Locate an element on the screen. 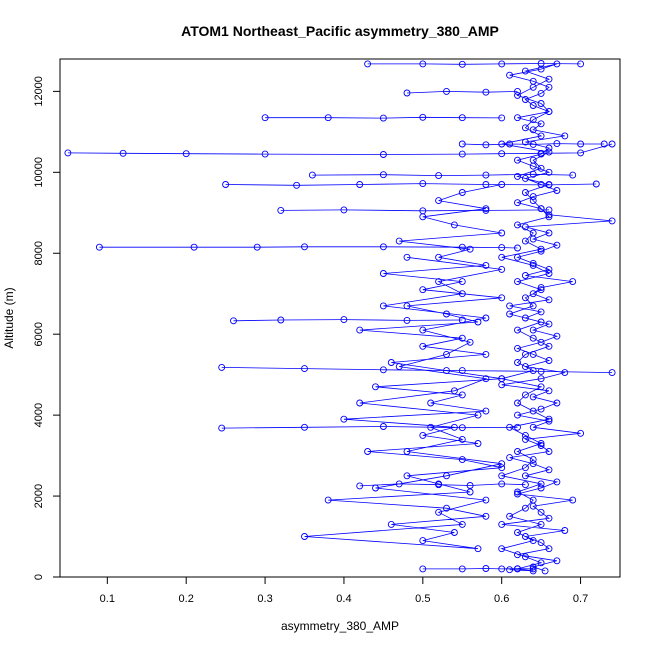  y-axis: 0 2000 4000 6000 8000 10000 12000 is located at coordinates (47, 328).